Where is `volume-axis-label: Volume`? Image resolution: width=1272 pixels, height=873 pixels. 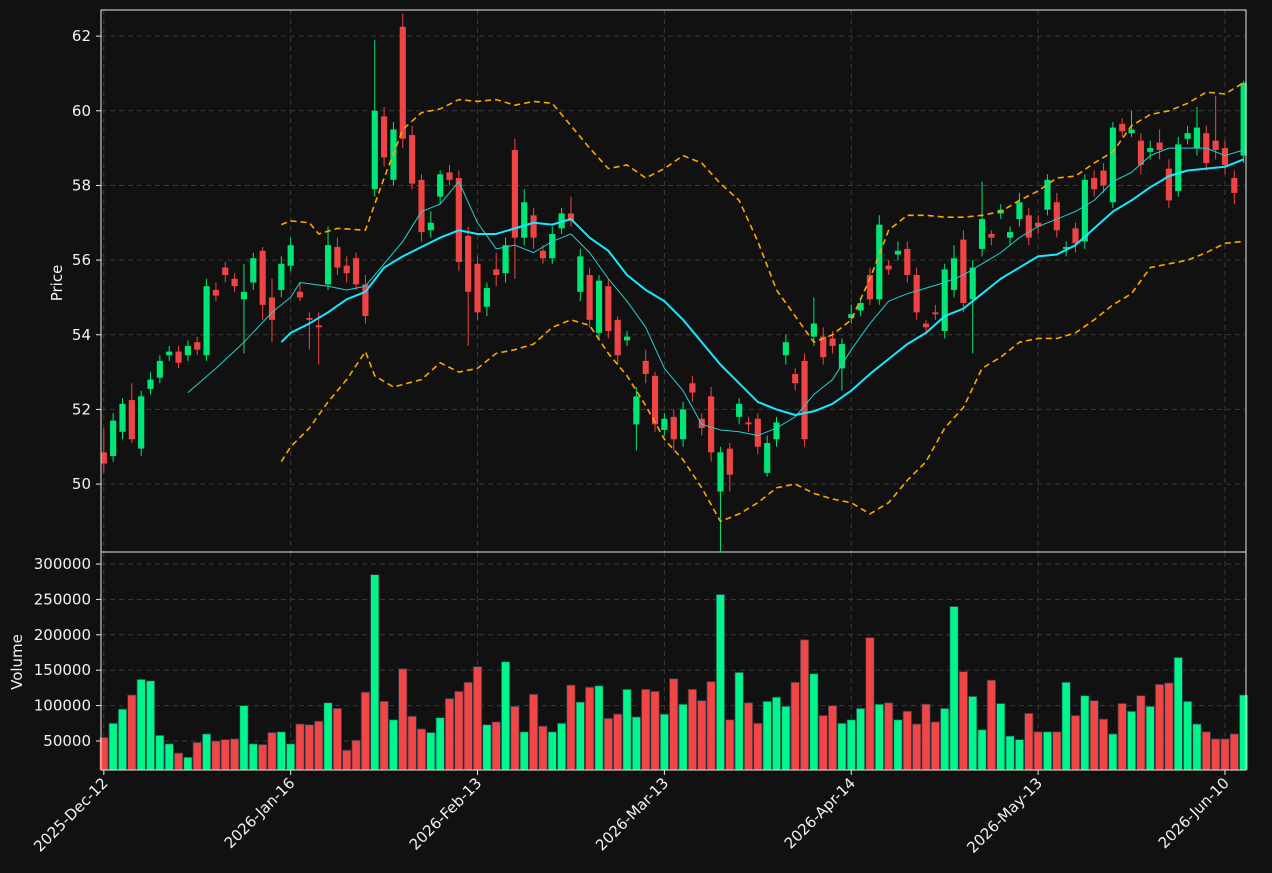
volume-axis-label: Volume is located at coordinates (17, 662).